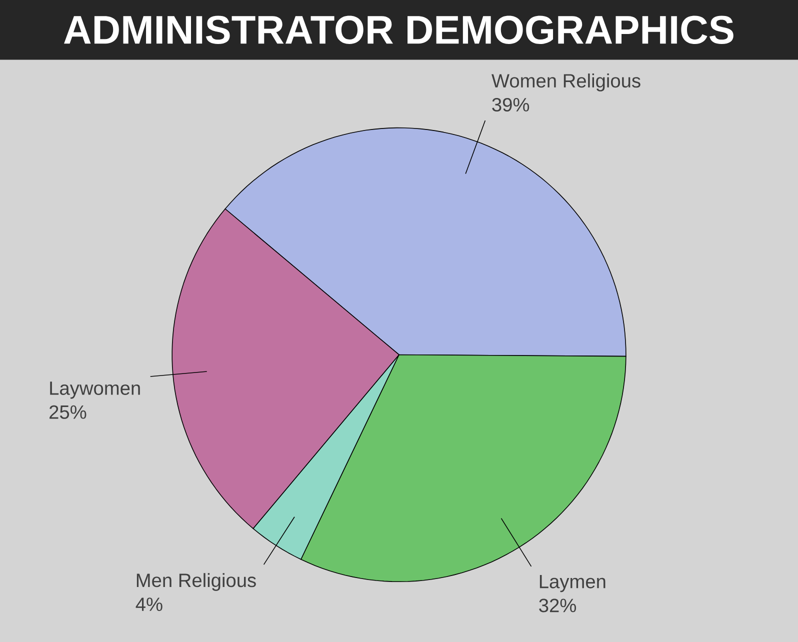  I want to click on data-label: 25%, so click(68, 412).